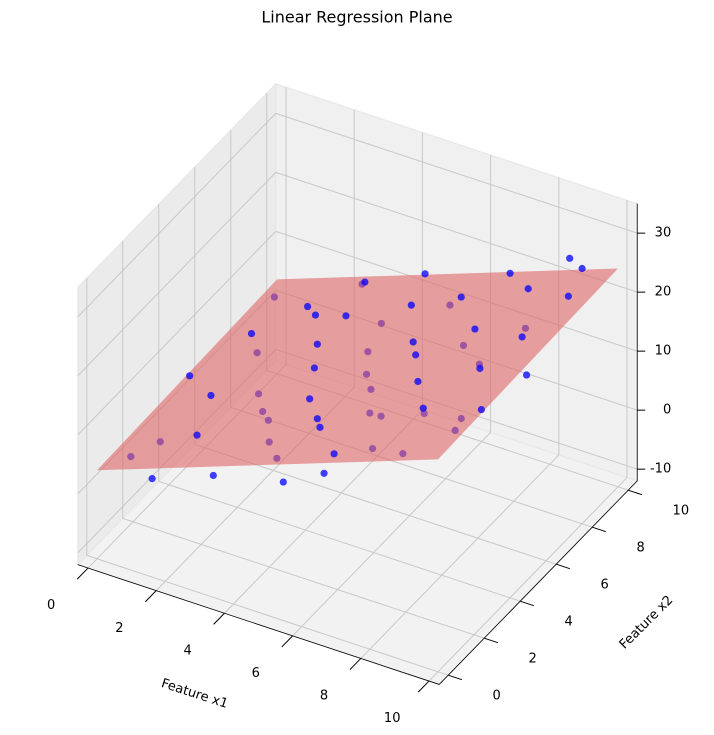 The width and height of the screenshot is (714, 735). I want to click on x-tick-label: 4, so click(187, 650).